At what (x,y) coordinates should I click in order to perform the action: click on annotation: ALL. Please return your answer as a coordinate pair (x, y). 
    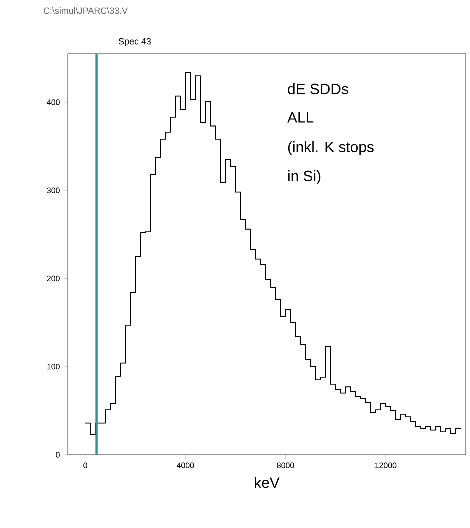
    Looking at the image, I should click on (301, 117).